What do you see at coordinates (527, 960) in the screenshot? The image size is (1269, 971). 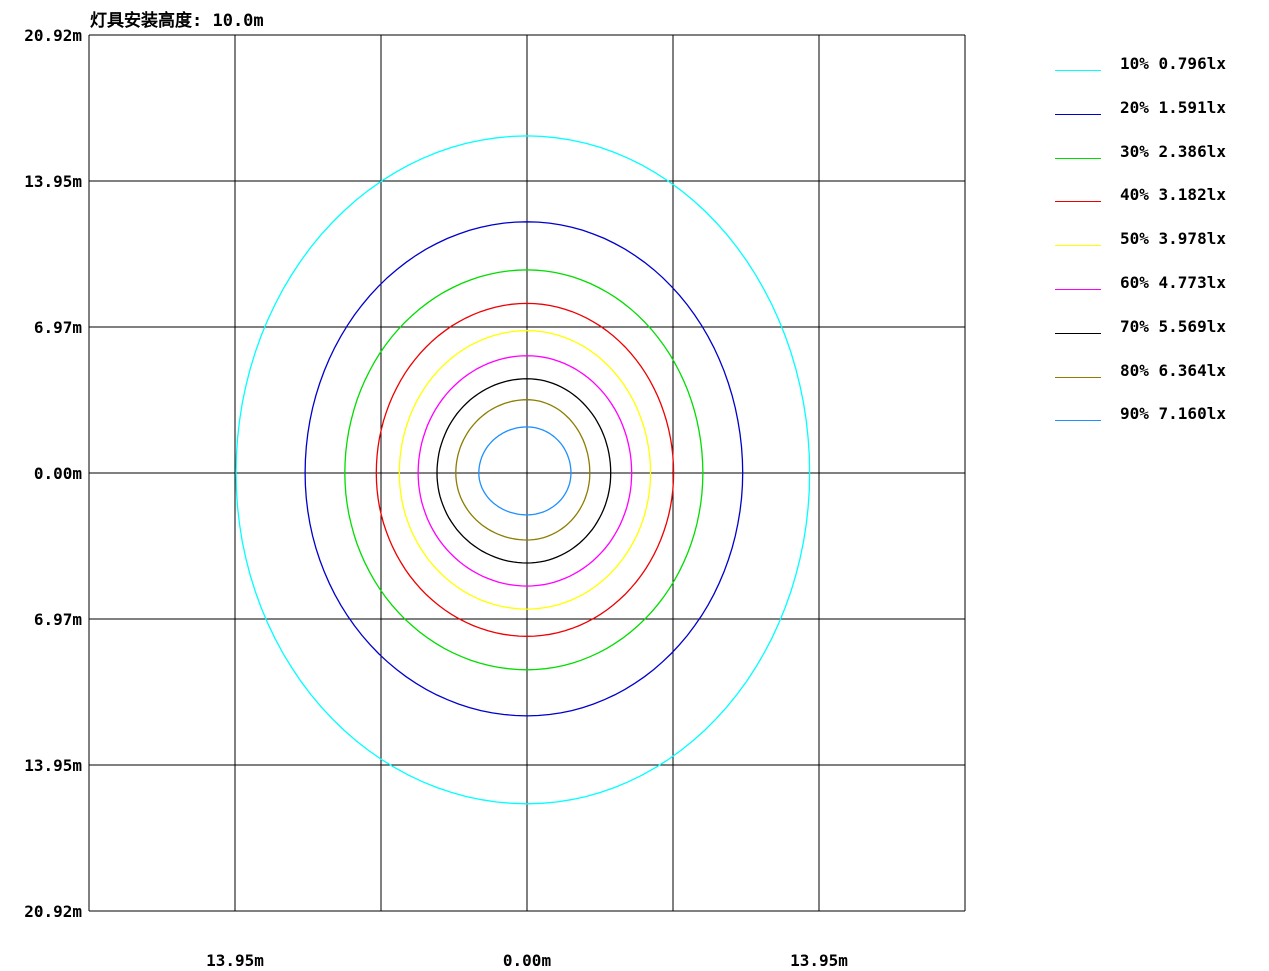 I see `x-tick-label: 0.00m` at bounding box center [527, 960].